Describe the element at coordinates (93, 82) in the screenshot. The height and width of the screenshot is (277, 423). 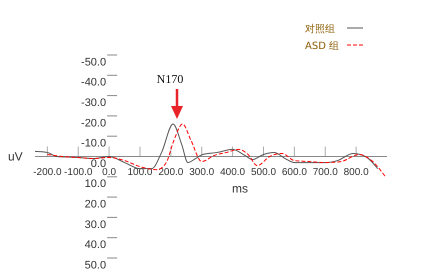
I see `y-tick-label: -40.0` at that location.